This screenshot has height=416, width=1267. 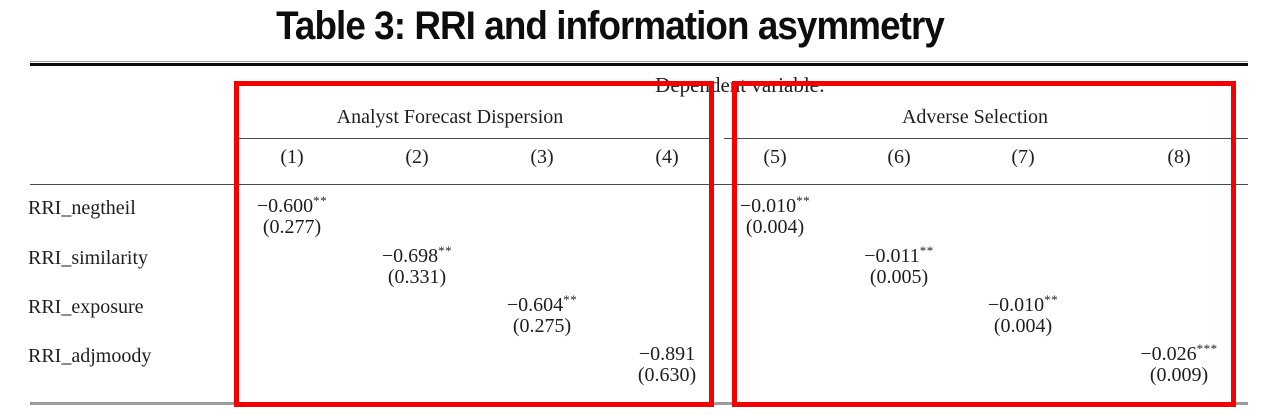 I want to click on standard-error: (0.009), so click(x=1179, y=374).